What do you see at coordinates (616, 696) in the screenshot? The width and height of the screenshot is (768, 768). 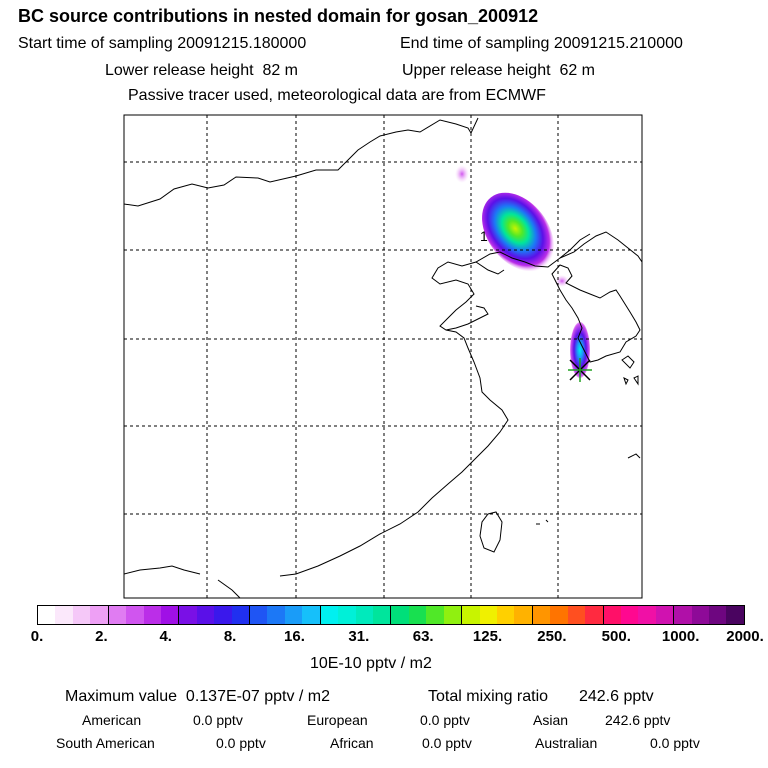 I see `total-number: 242.6 pptv` at bounding box center [616, 696].